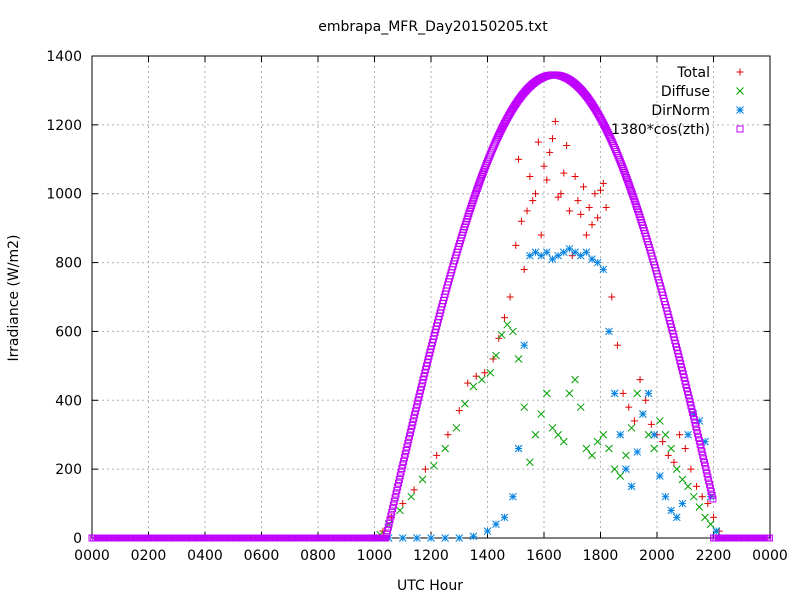 Image resolution: width=800 pixels, height=600 pixels. Describe the element at coordinates (740, 91) in the screenshot. I see `legend-marker` at that location.